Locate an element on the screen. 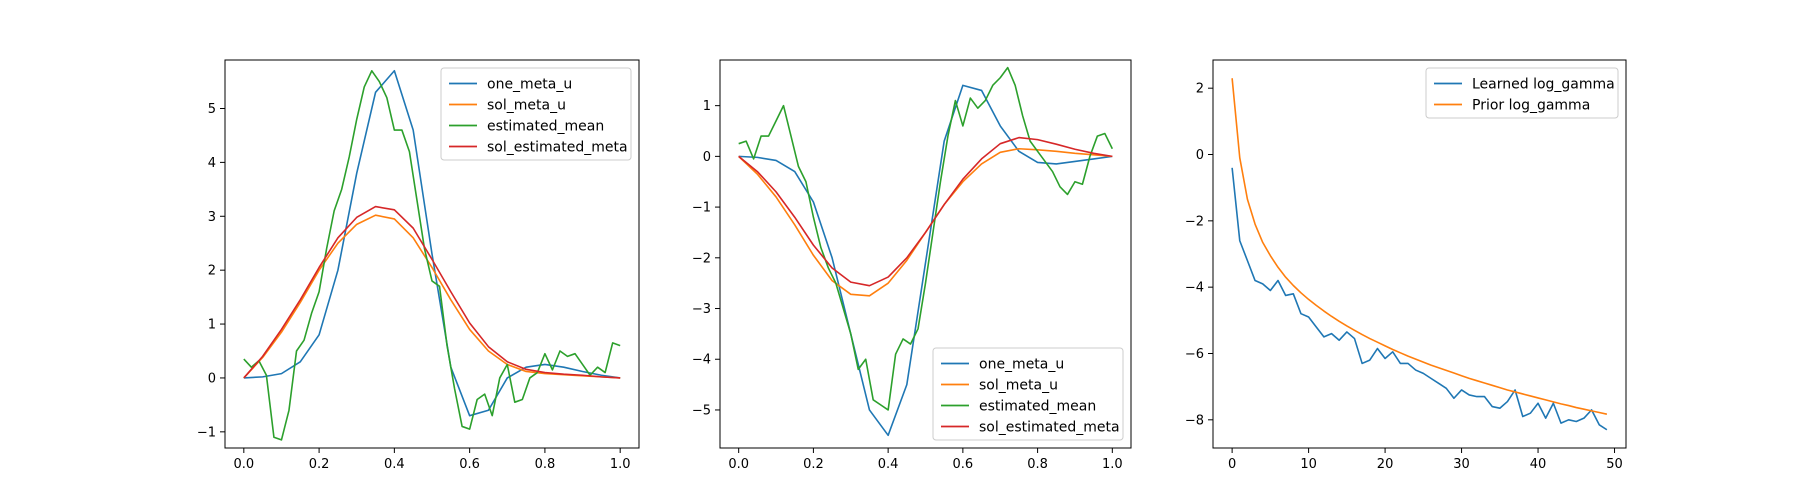 The width and height of the screenshot is (1800, 500). legend: Learned log_gamma Prior log_gamma is located at coordinates (1522, 93).